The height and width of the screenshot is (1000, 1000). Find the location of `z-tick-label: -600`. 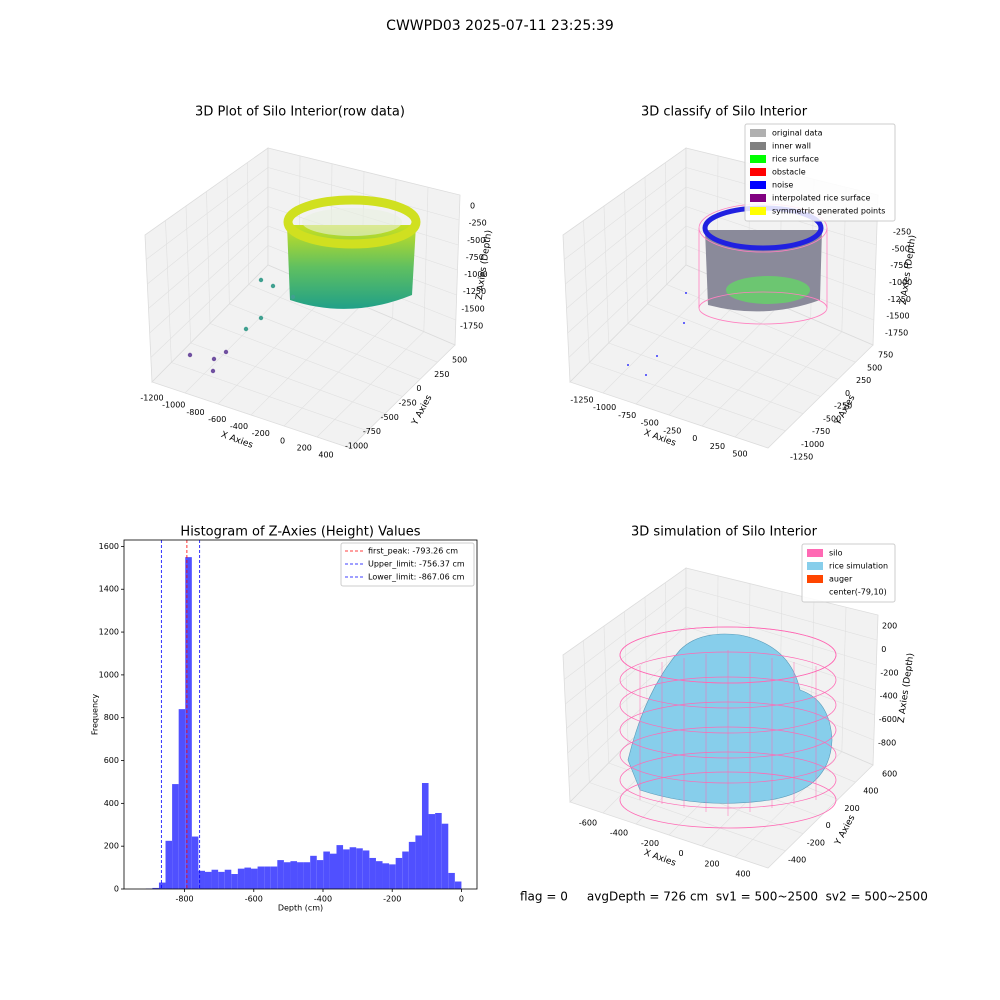

z-tick-label: -600 is located at coordinates (888, 719).